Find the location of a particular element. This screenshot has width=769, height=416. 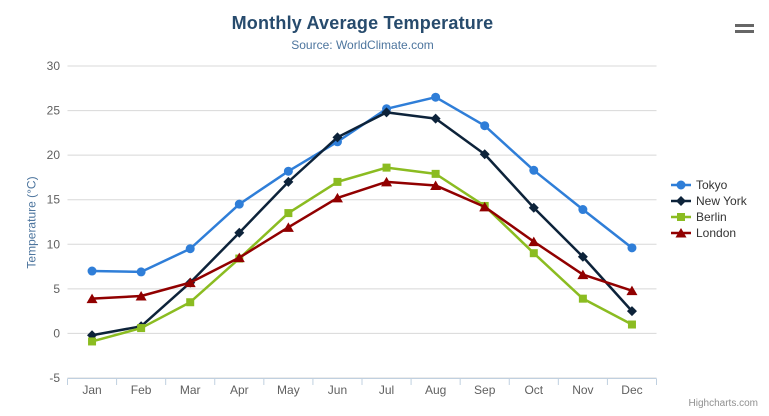

legend-item-berlin: Berlin is located at coordinates (709, 217).